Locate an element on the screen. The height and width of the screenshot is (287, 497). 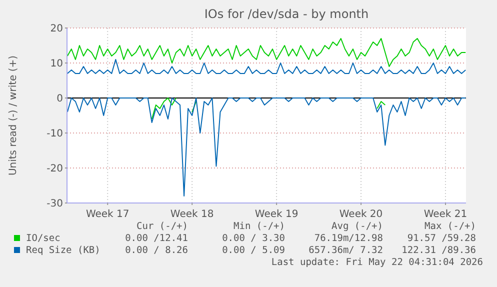
text: 657.36m/ 7.32 is located at coordinates (345, 250).